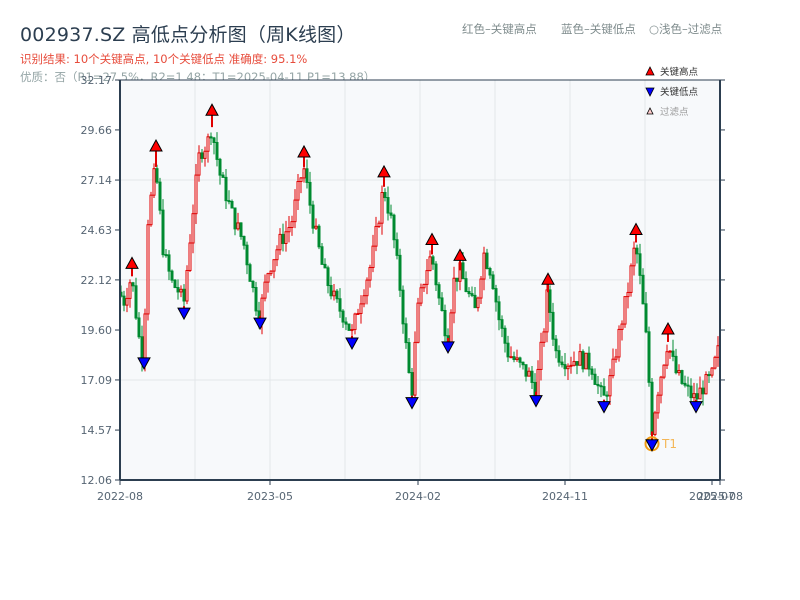 This screenshot has width=800, height=600. I want to click on x-tick-label: 2024-11, so click(565, 496).